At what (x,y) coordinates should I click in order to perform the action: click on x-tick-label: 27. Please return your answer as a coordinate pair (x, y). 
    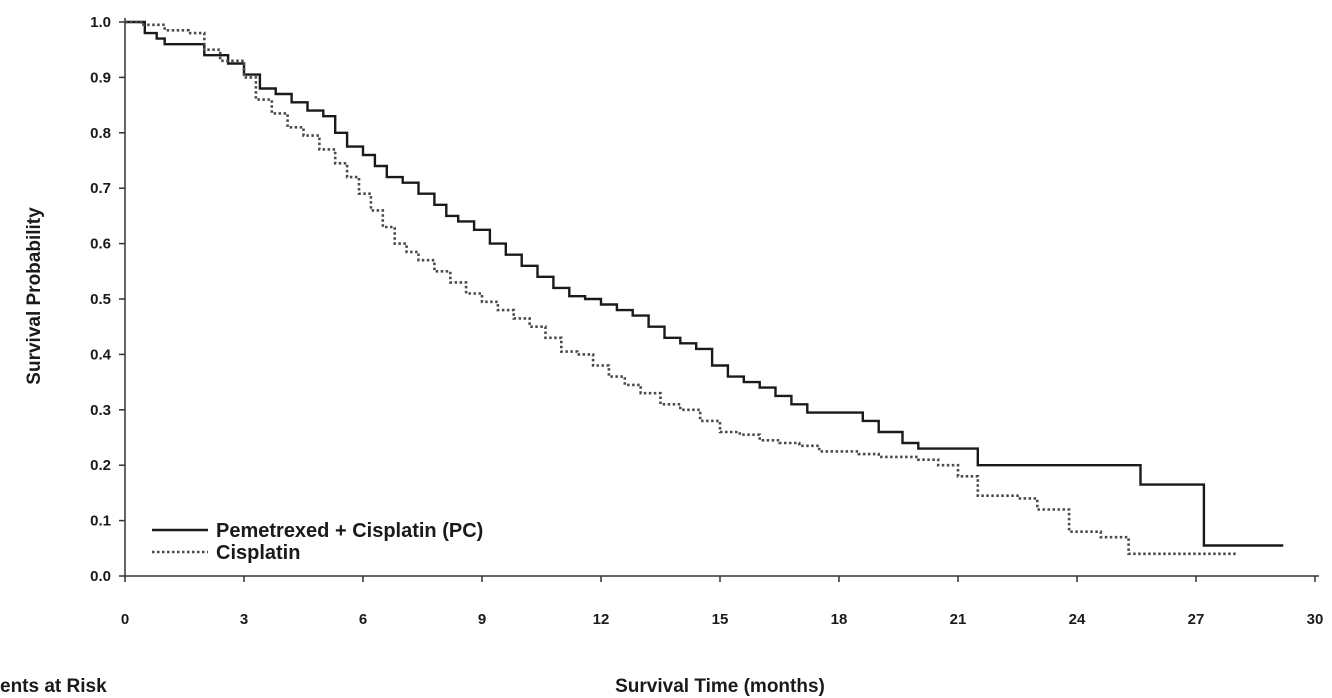
    Looking at the image, I should click on (1196, 619).